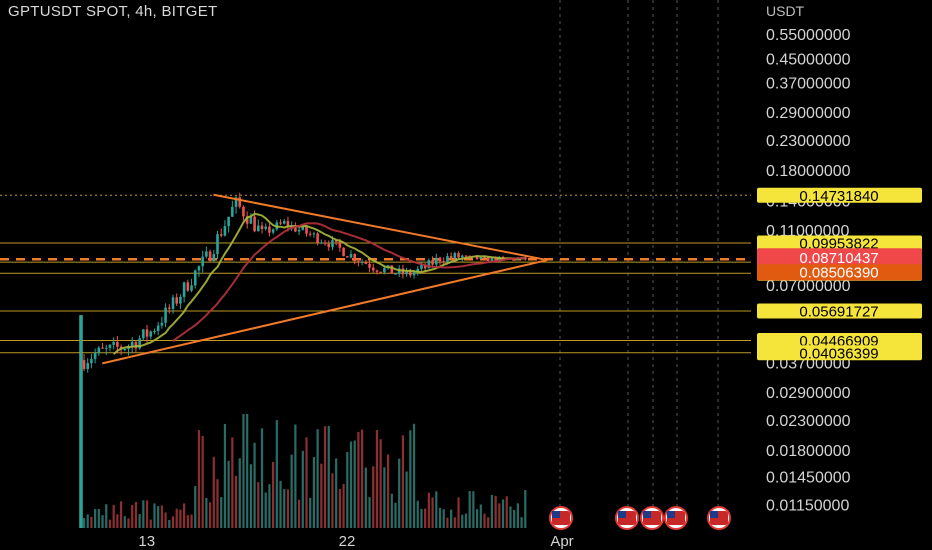 The image size is (932, 550). I want to click on level-price-label: 0.14731840, so click(838, 196).